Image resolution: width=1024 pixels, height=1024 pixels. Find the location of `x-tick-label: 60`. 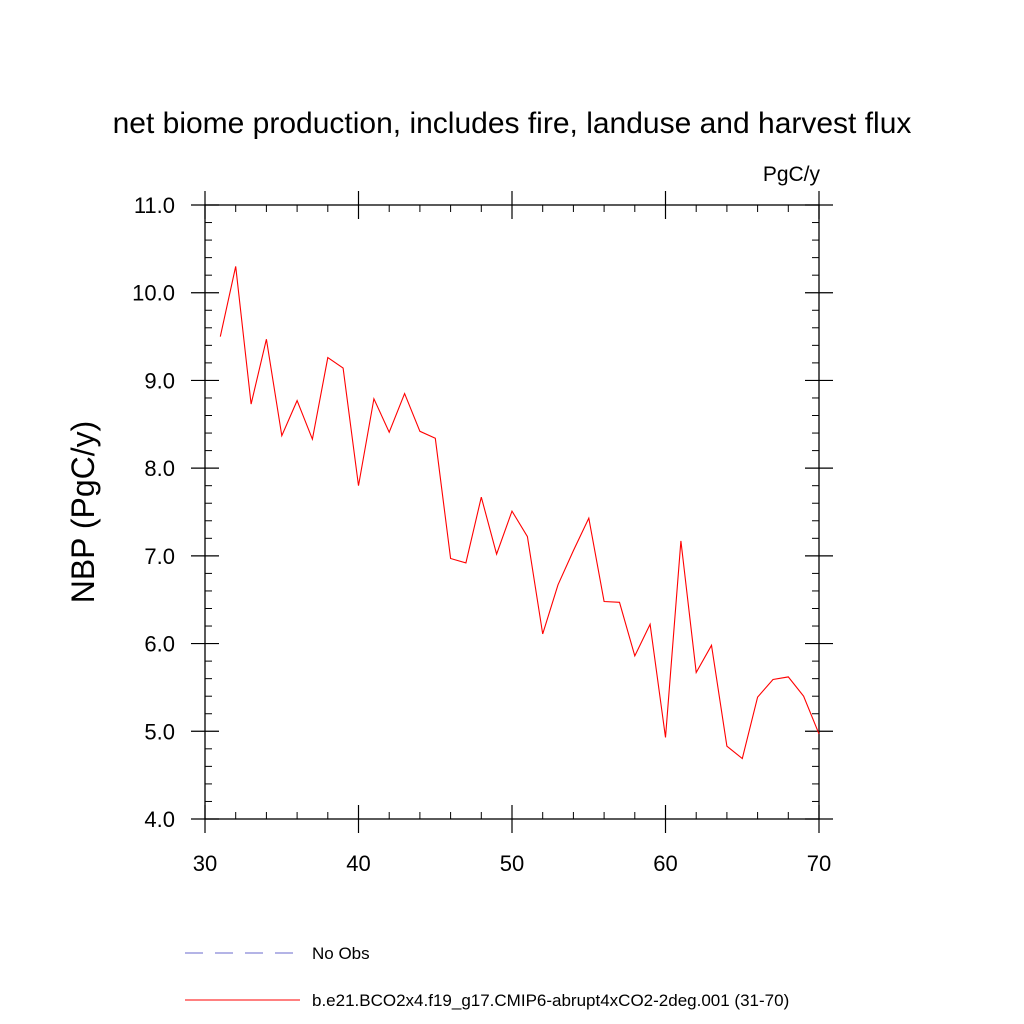

x-tick-label: 60 is located at coordinates (665, 863).